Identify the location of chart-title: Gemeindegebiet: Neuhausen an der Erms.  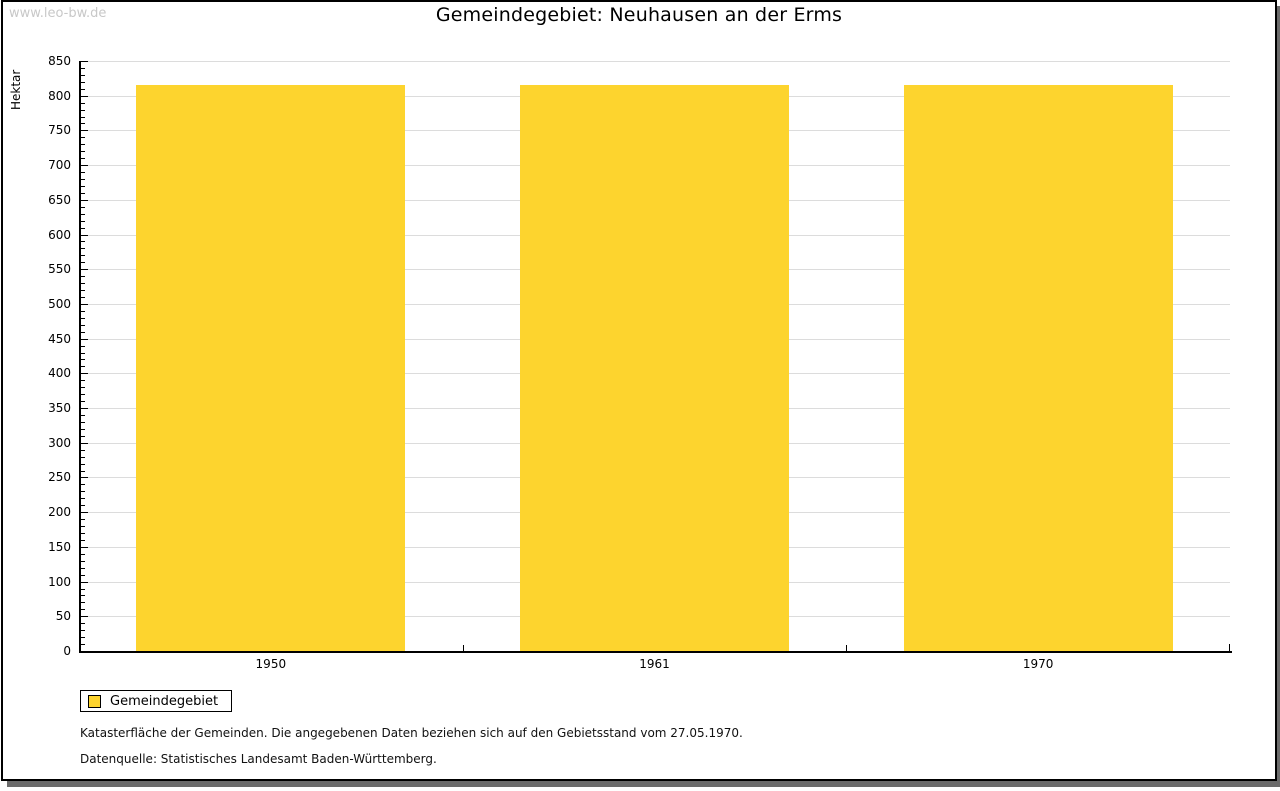
(639, 15).